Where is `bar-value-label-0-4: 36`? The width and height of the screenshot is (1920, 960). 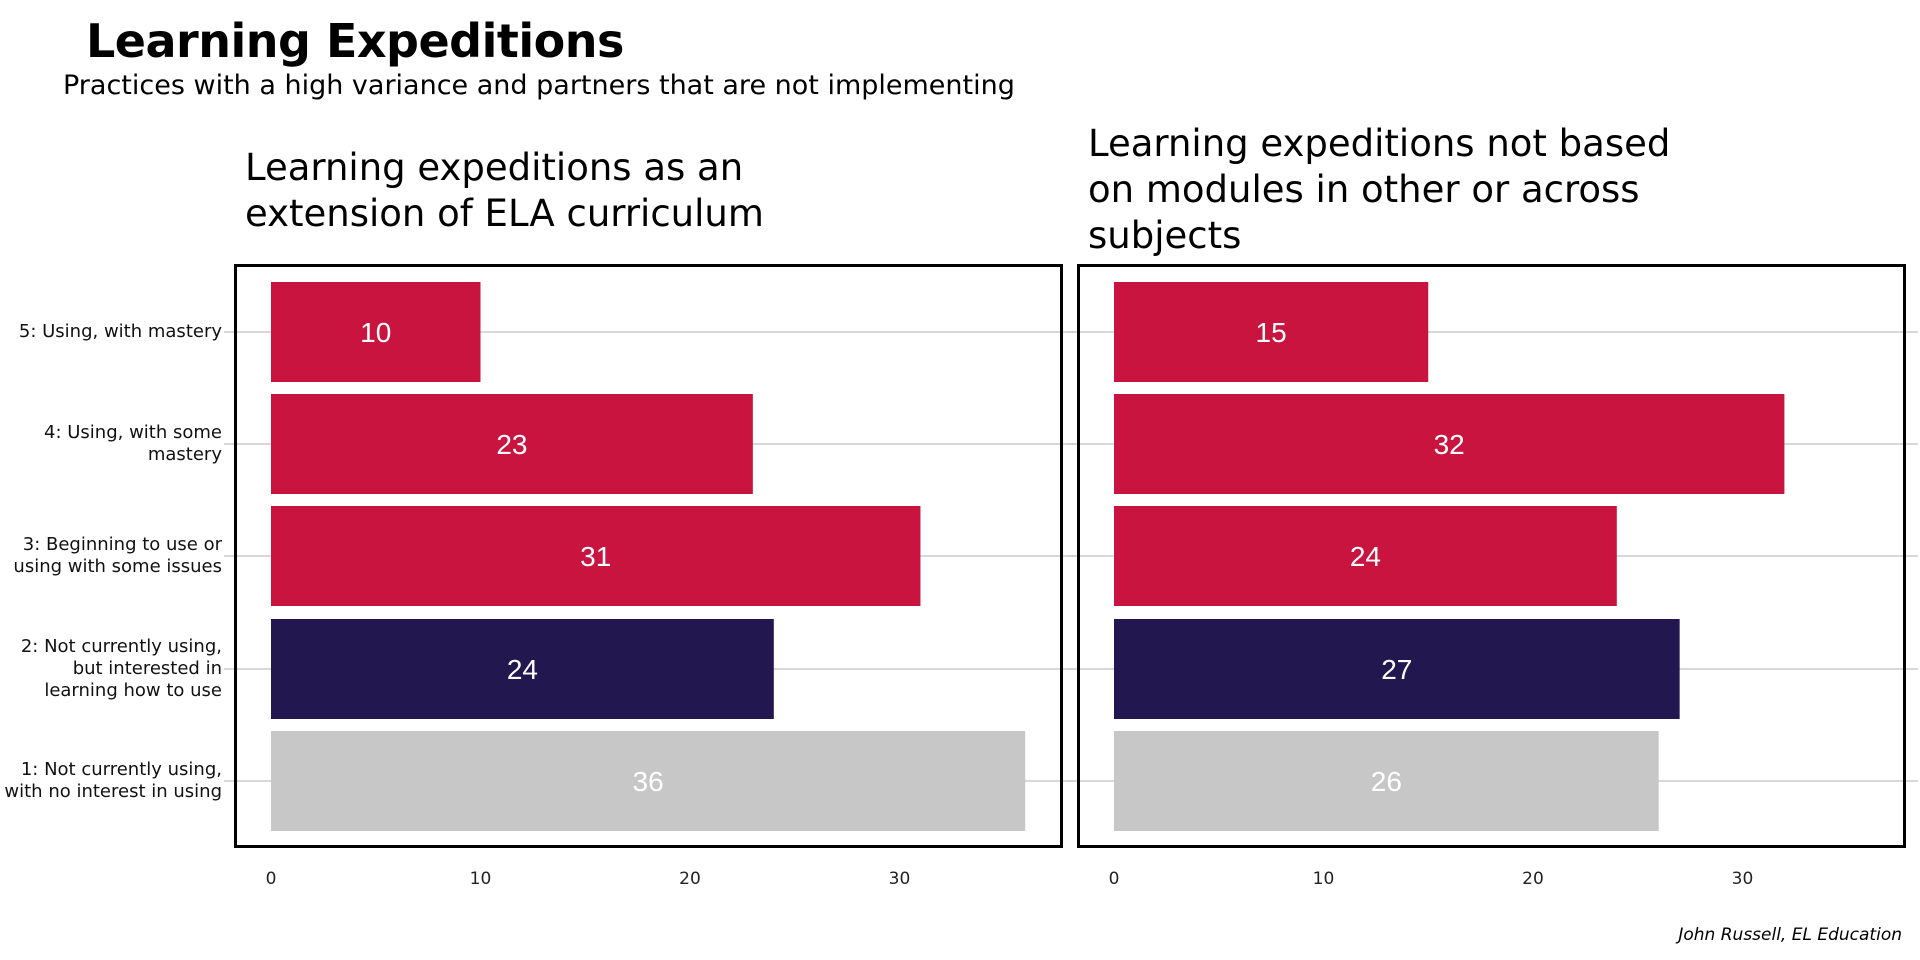
bar-value-label-0-4: 36 is located at coordinates (648, 781).